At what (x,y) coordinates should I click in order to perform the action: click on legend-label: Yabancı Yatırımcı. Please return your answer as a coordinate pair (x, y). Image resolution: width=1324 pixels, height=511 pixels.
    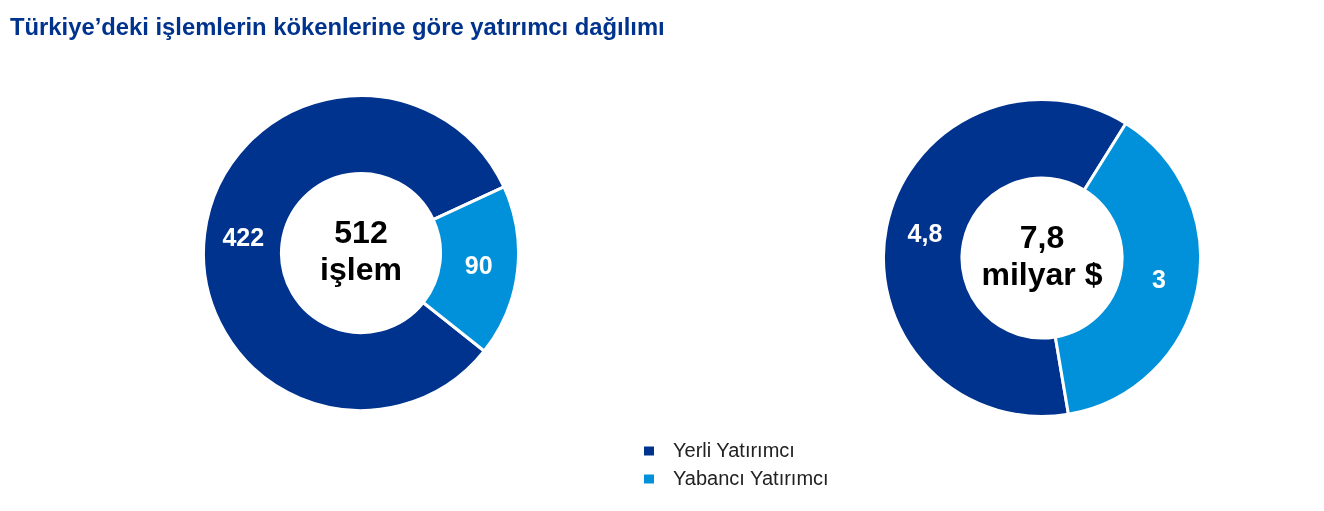
    Looking at the image, I should click on (751, 477).